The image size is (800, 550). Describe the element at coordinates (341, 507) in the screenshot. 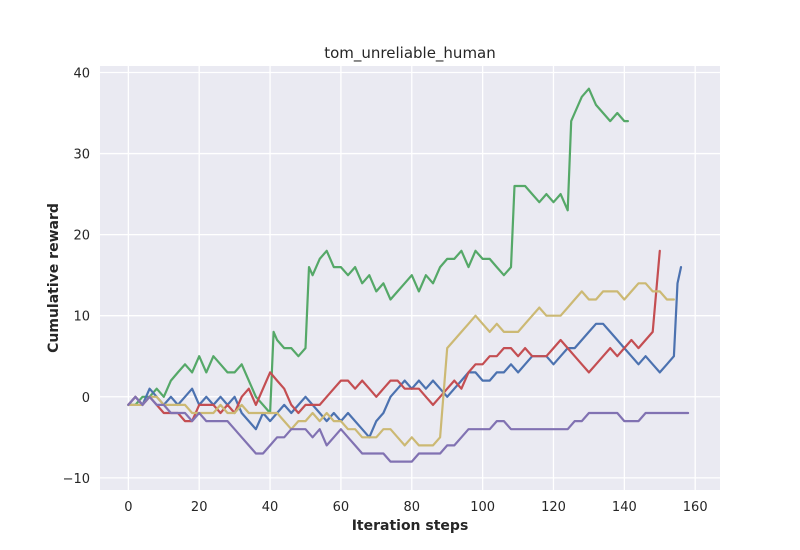

I see `x-tick-label: 60` at that location.